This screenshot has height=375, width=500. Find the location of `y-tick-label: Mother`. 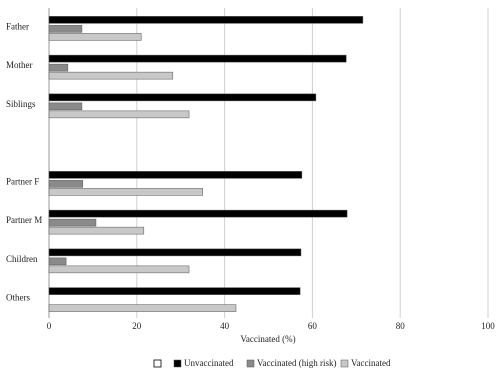

y-tick-label: Mother is located at coordinates (19, 65).